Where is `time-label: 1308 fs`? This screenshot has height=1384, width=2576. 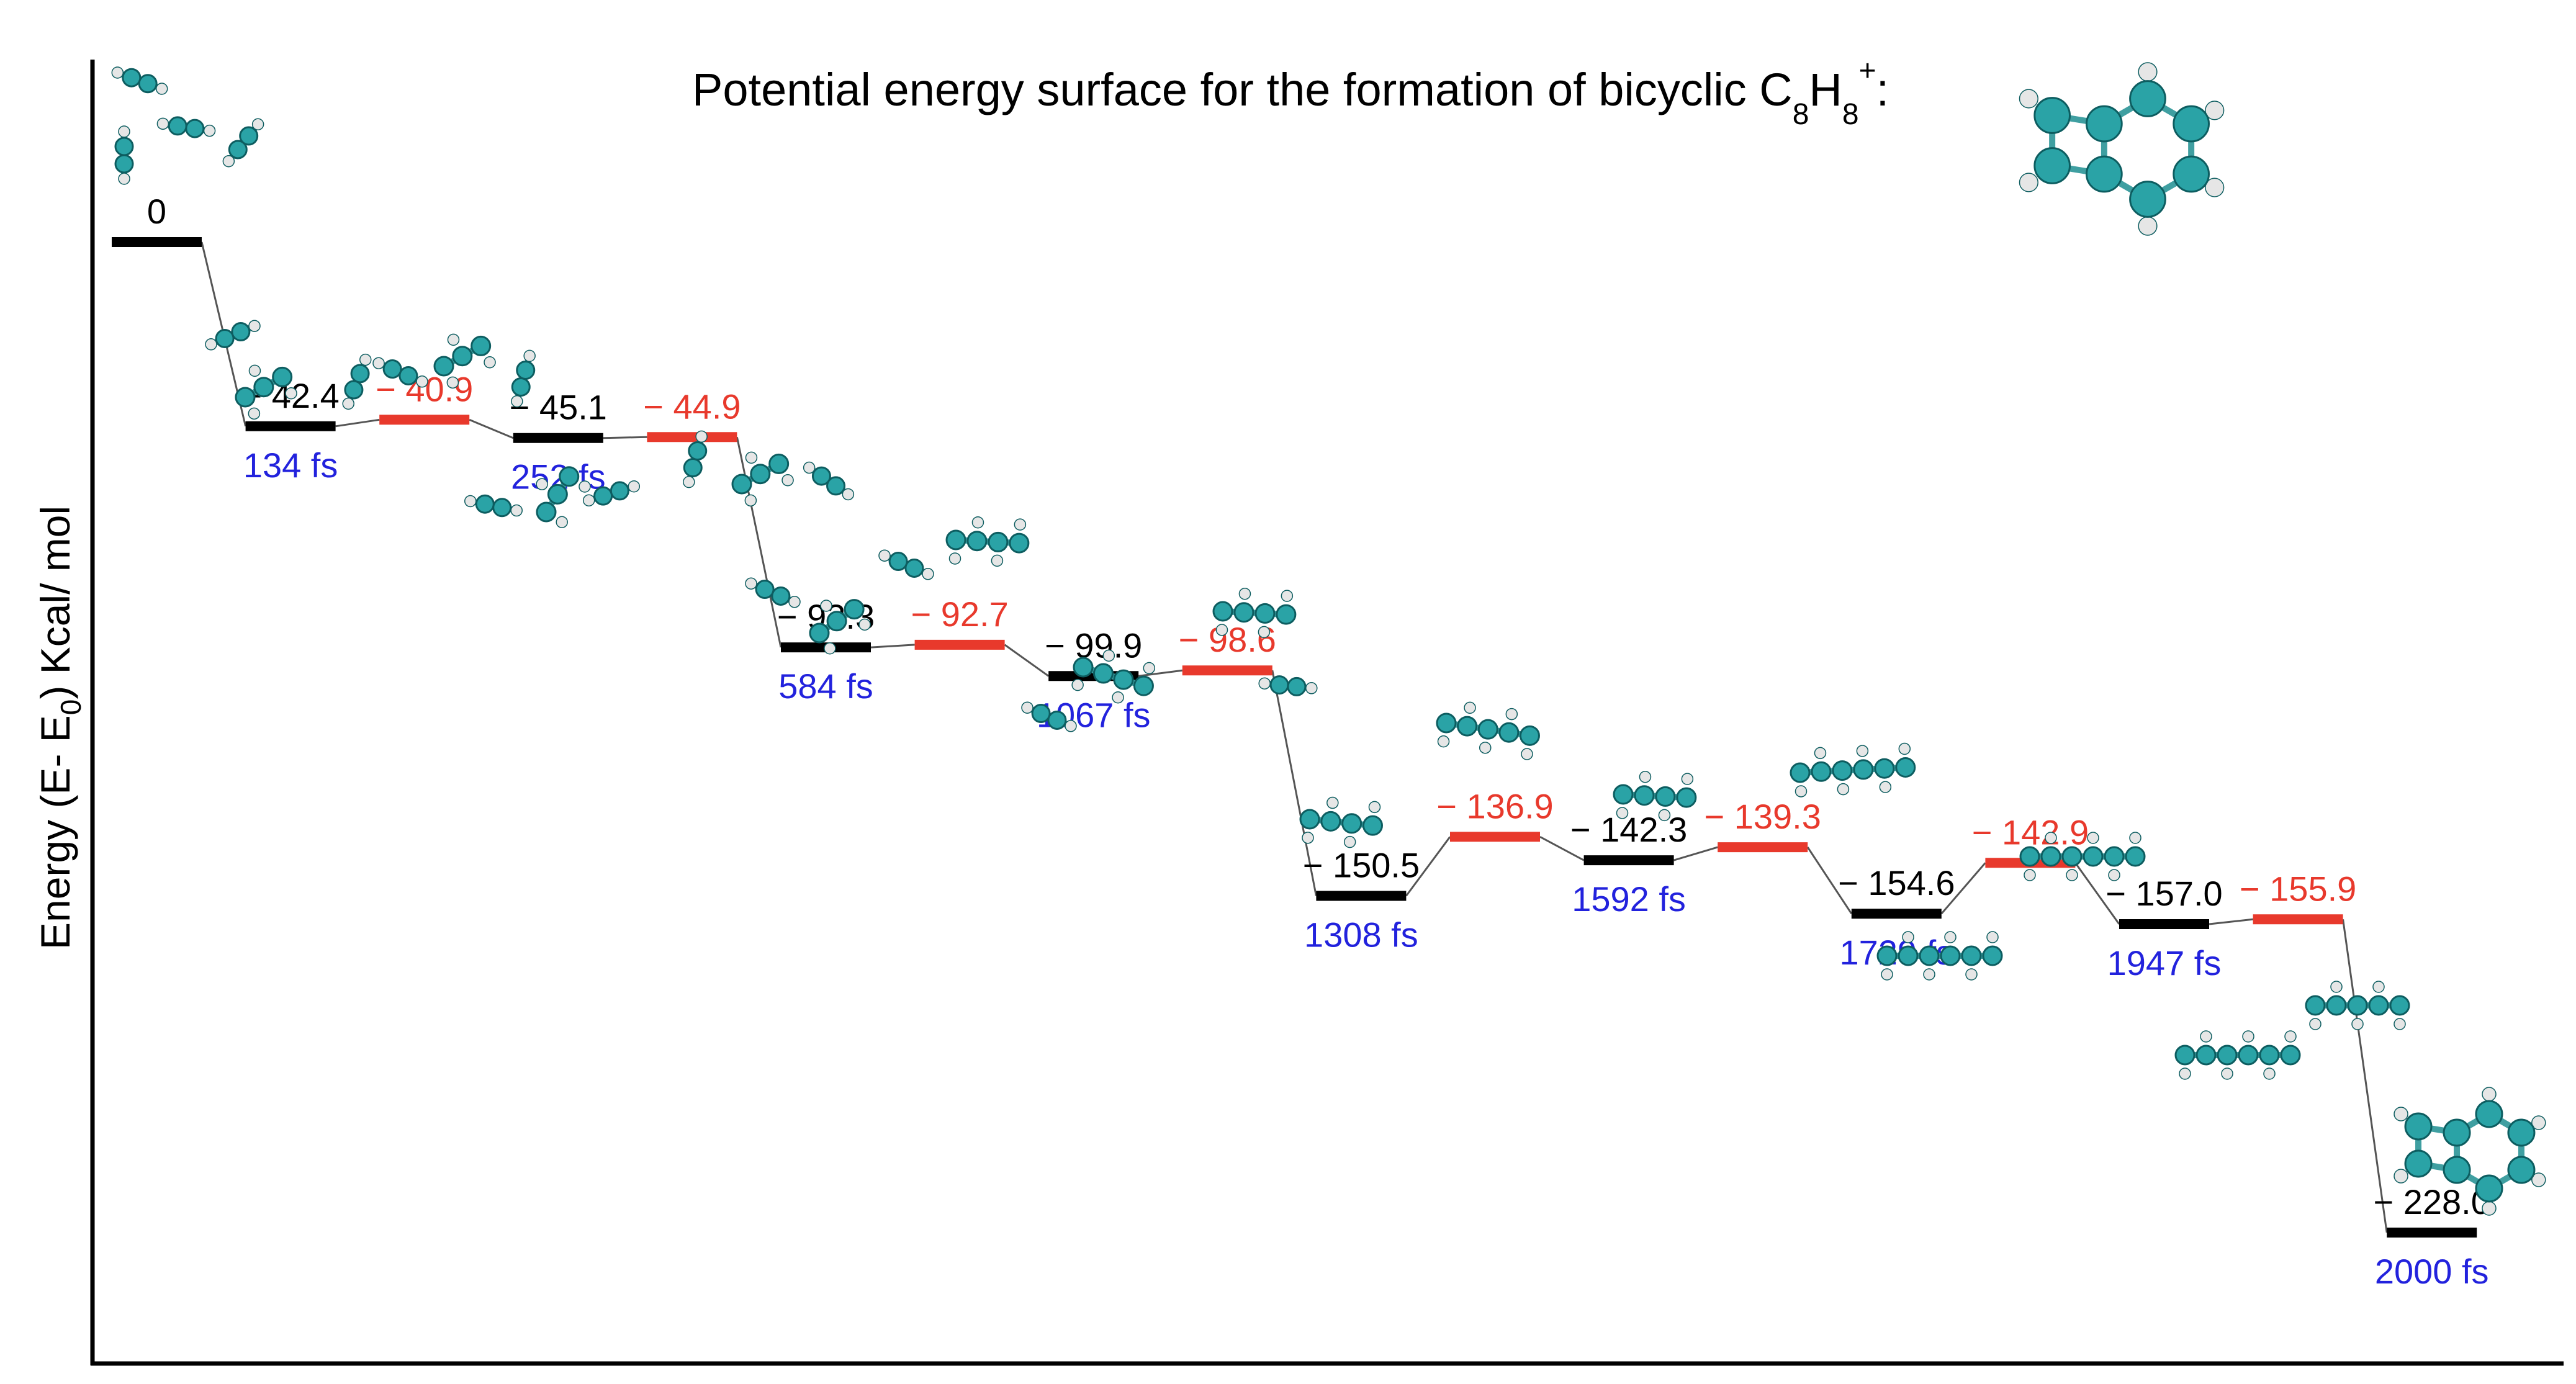
time-label: 1308 fs is located at coordinates (1361, 935).